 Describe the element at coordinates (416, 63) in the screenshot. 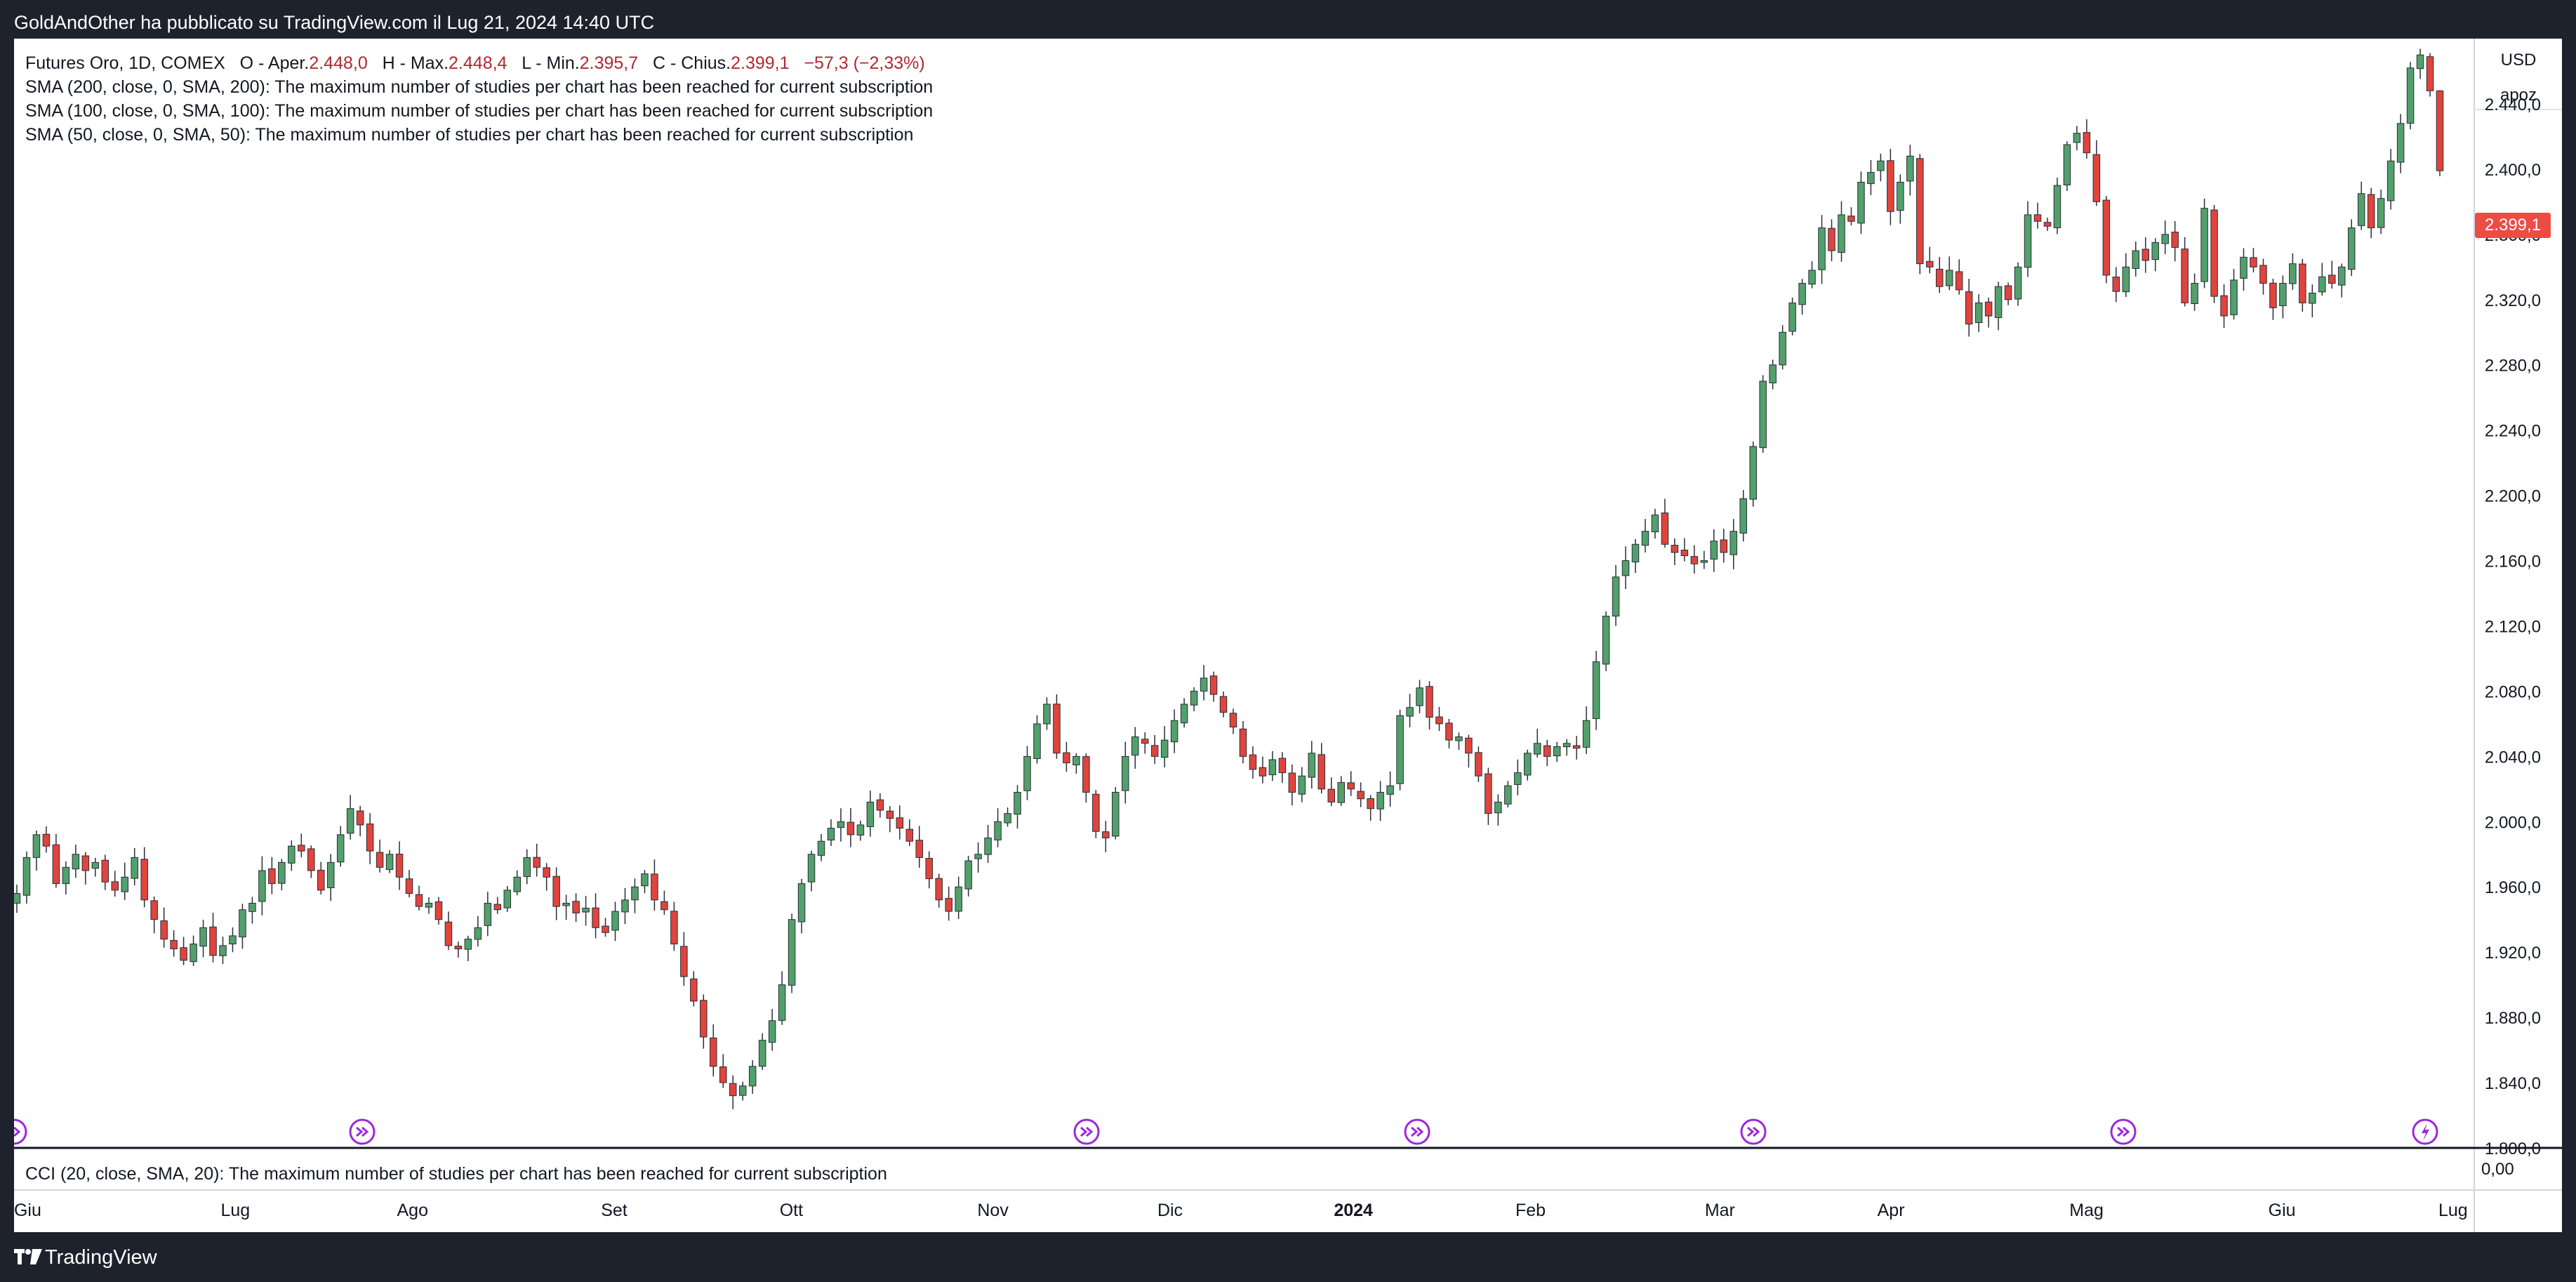

I see `high-label: H - Max.` at that location.